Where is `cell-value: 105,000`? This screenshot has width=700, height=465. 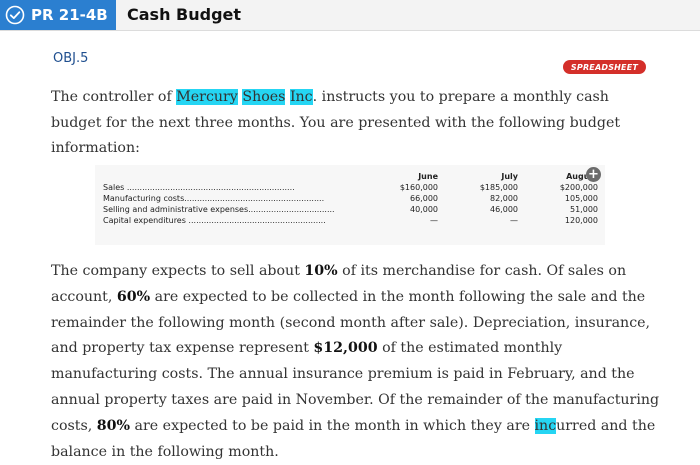 cell-value: 105,000 is located at coordinates (581, 198).